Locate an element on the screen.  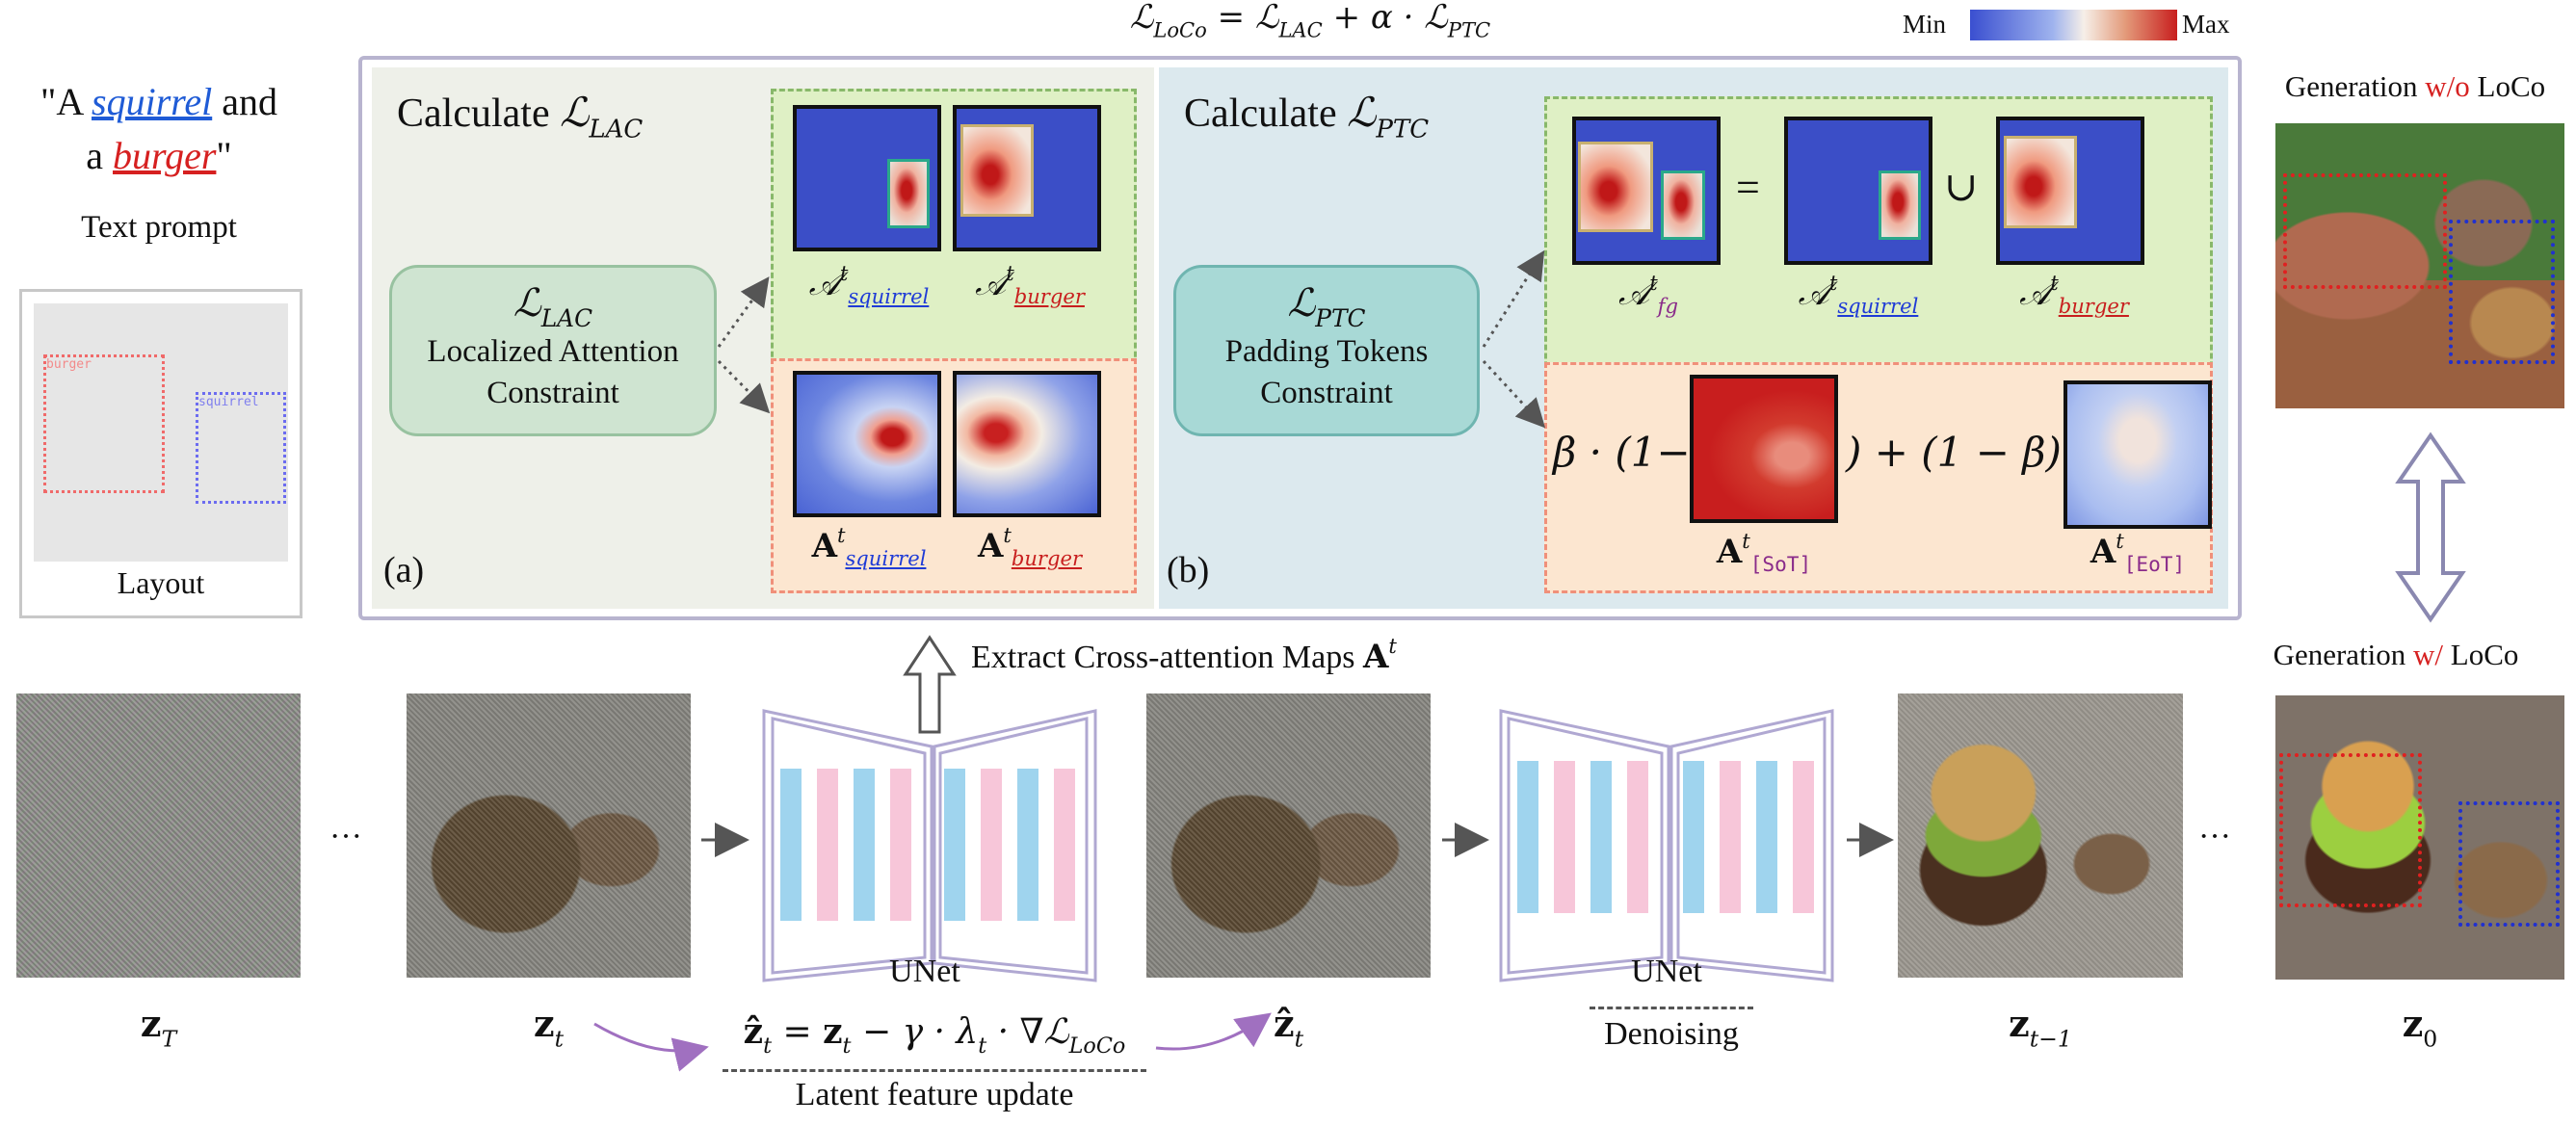
latent-rule is located at coordinates (934, 1070).